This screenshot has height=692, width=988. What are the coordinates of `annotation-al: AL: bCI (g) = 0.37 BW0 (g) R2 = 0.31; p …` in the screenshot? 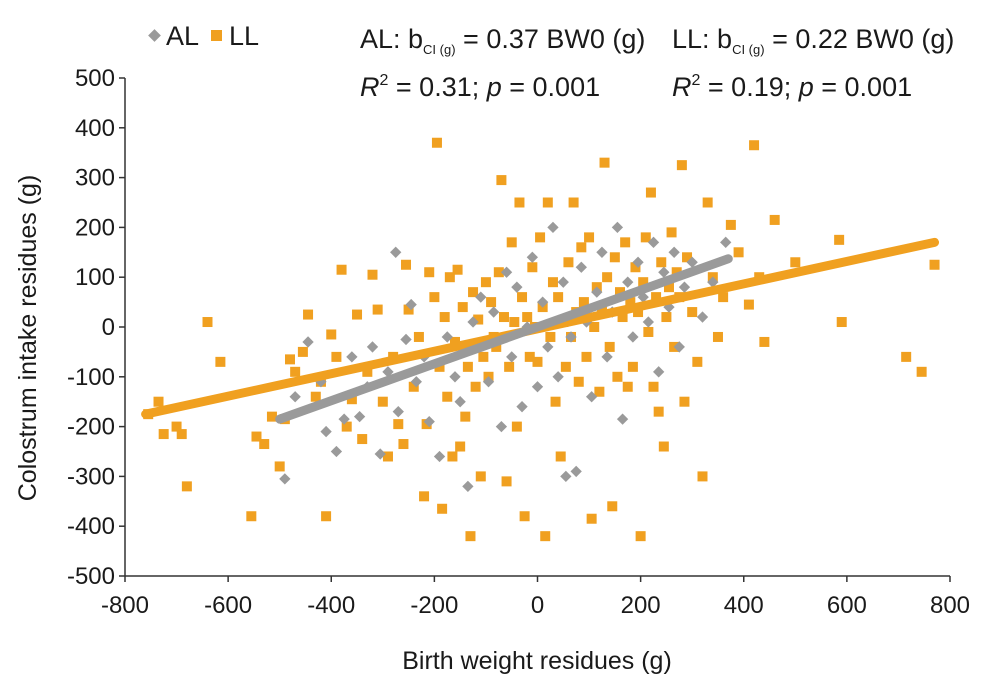 It's located at (502, 63).